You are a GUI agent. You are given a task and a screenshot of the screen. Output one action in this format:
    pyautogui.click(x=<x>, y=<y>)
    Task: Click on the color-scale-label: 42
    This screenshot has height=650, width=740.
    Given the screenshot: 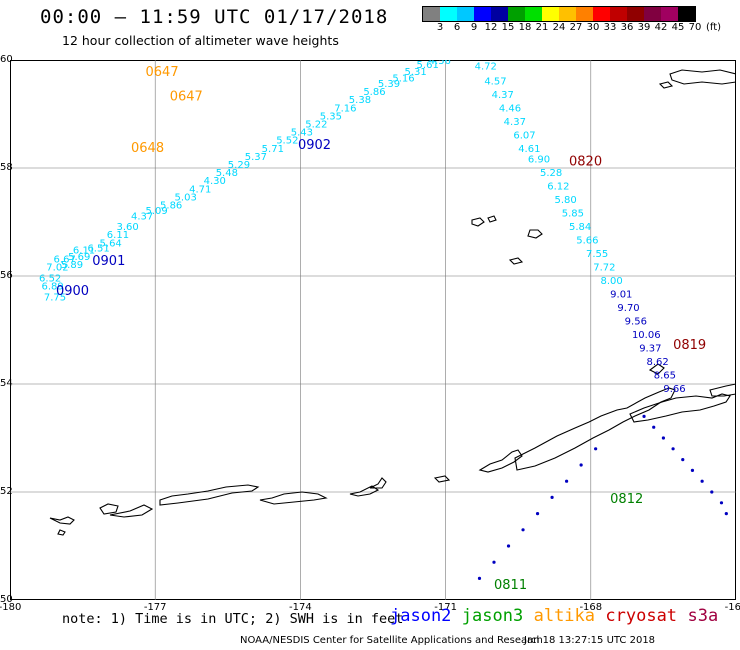 What is the action you would take?
    pyautogui.click(x=661, y=27)
    